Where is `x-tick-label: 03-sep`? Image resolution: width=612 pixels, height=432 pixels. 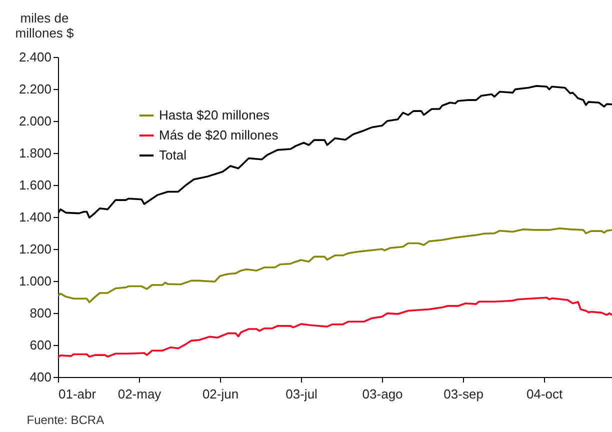 x-tick-label: 03-sep is located at coordinates (464, 394).